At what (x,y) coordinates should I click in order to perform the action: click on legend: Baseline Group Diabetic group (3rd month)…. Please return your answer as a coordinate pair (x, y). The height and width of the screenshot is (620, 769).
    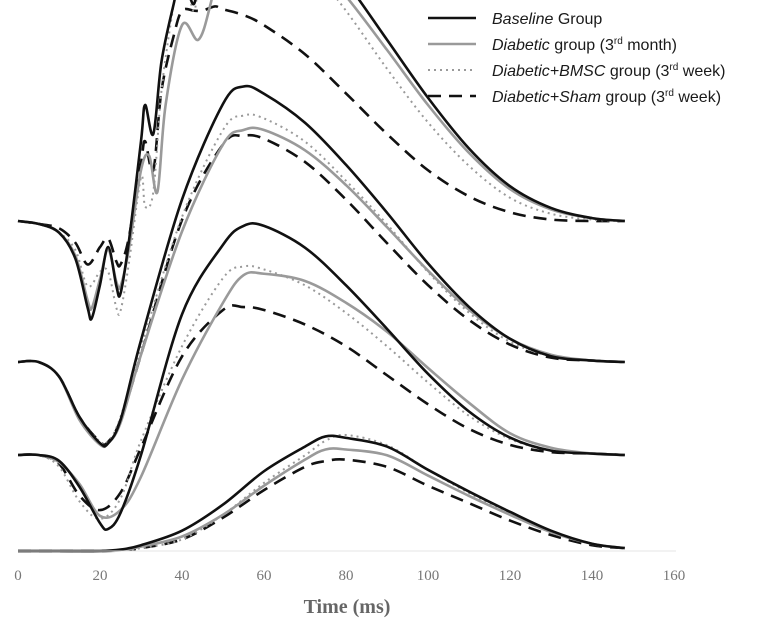
    Looking at the image, I should click on (576, 58).